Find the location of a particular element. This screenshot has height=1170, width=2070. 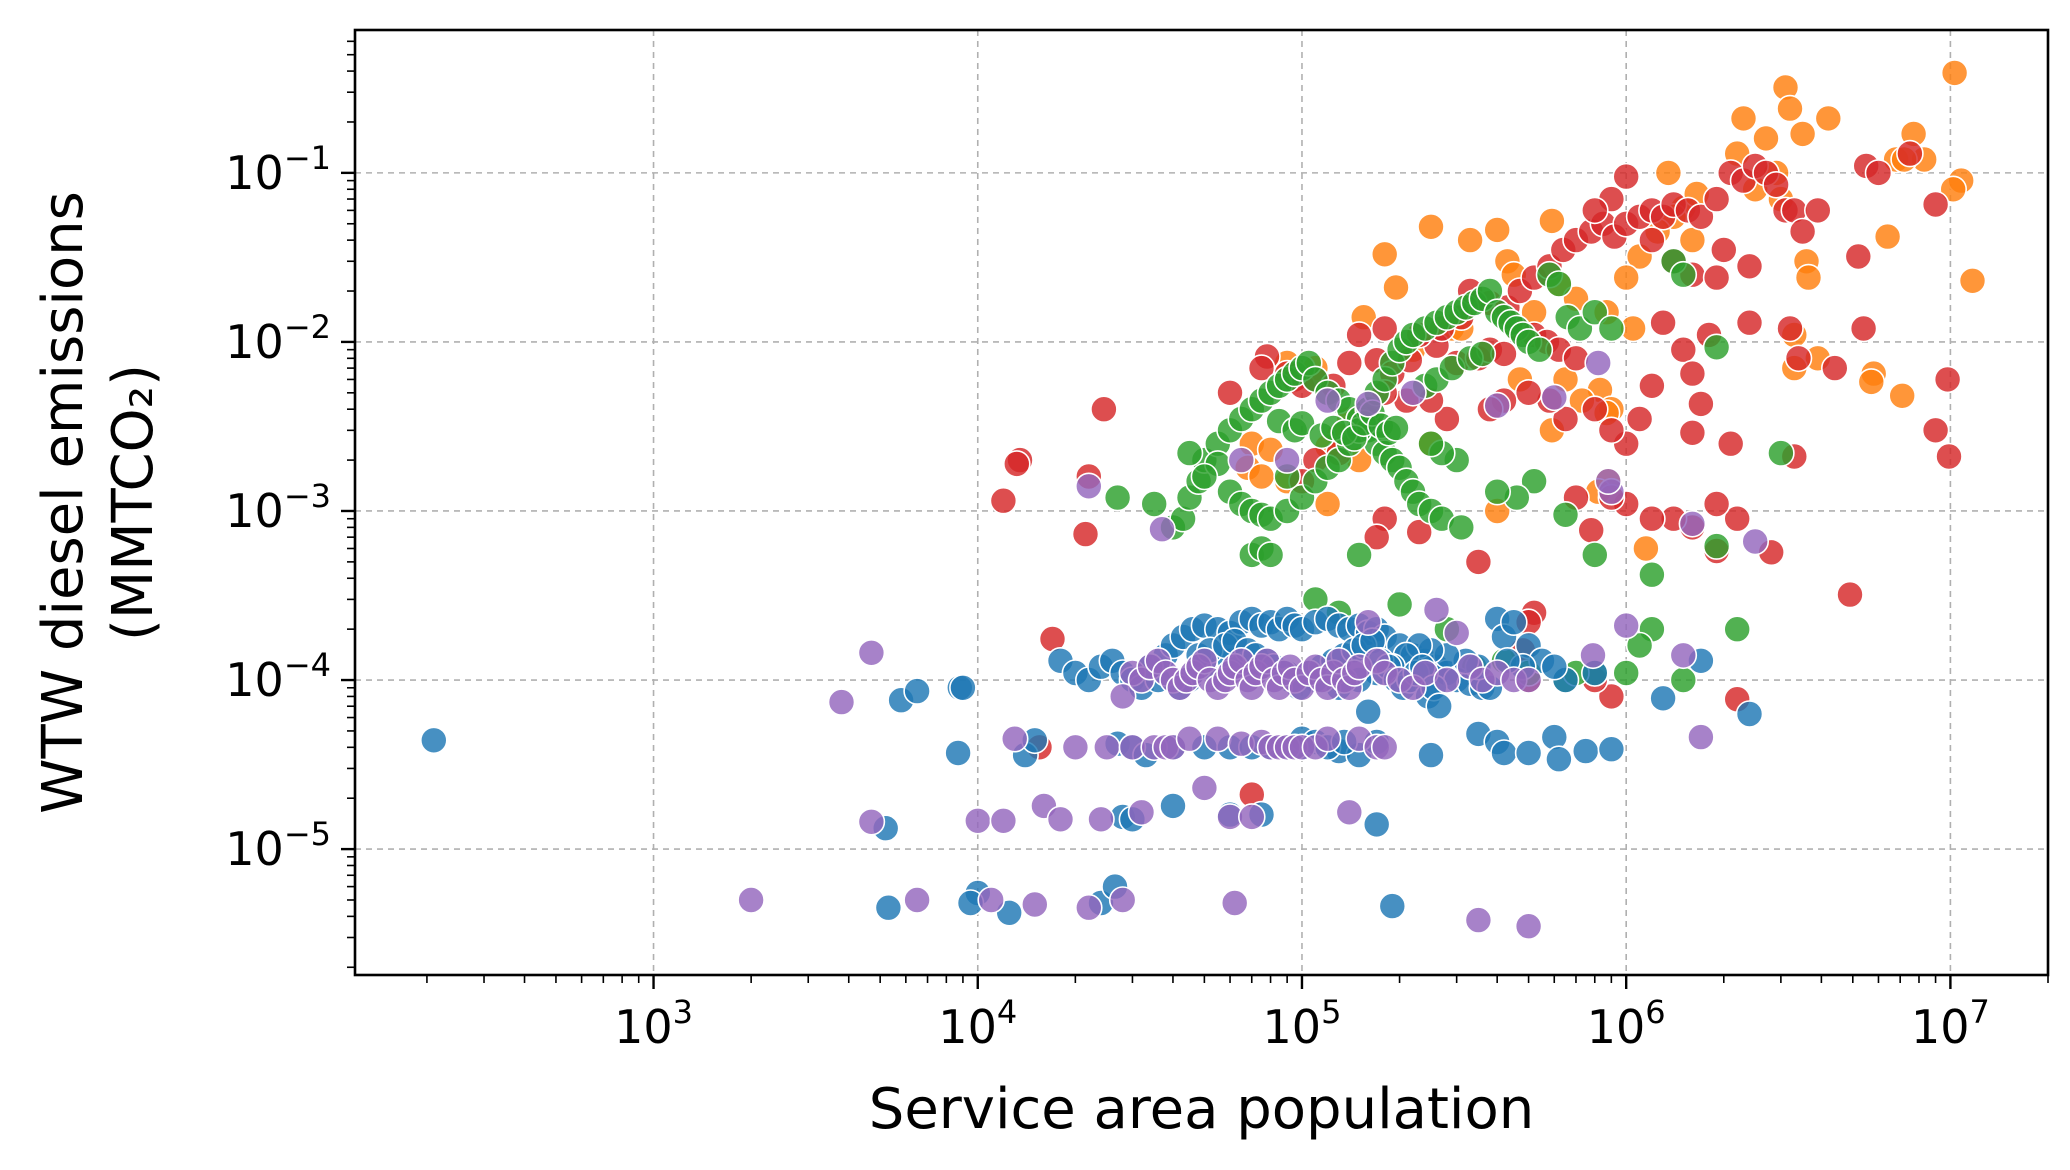

x-tick-label: 10⁶ is located at coordinates (1626, 1023).